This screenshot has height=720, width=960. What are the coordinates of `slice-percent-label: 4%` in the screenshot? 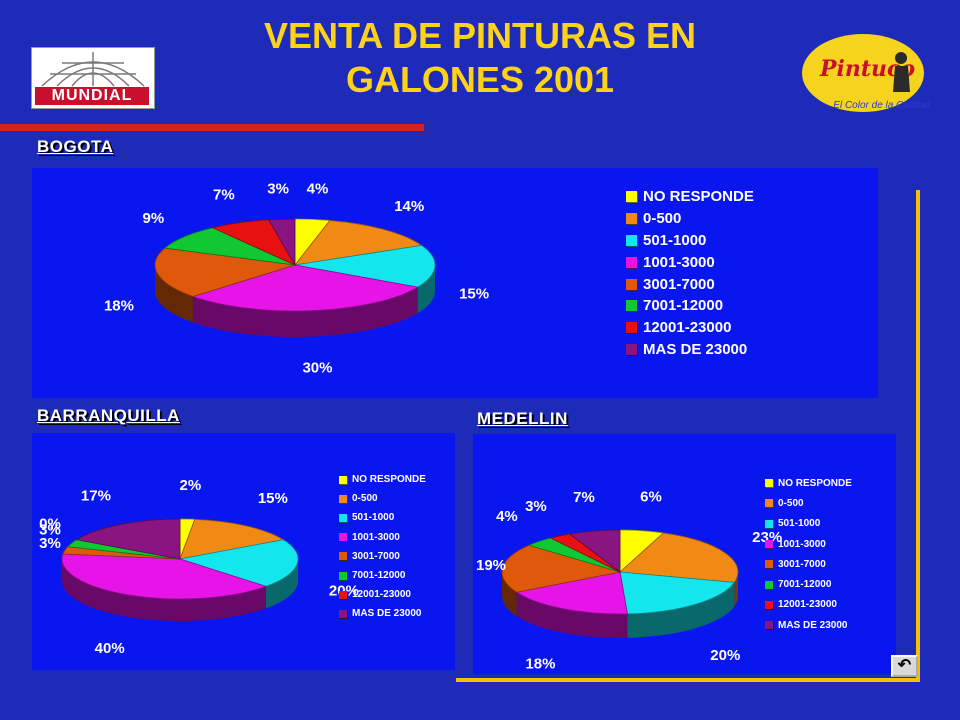 It's located at (507, 516).